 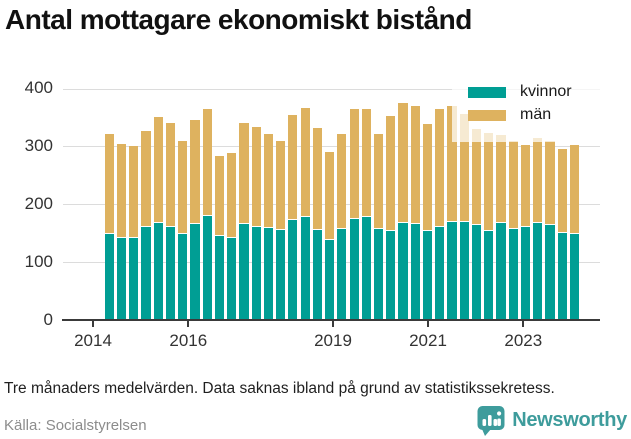 What do you see at coordinates (38, 87) in the screenshot?
I see `y-axis-tick-label: 400` at bounding box center [38, 87].